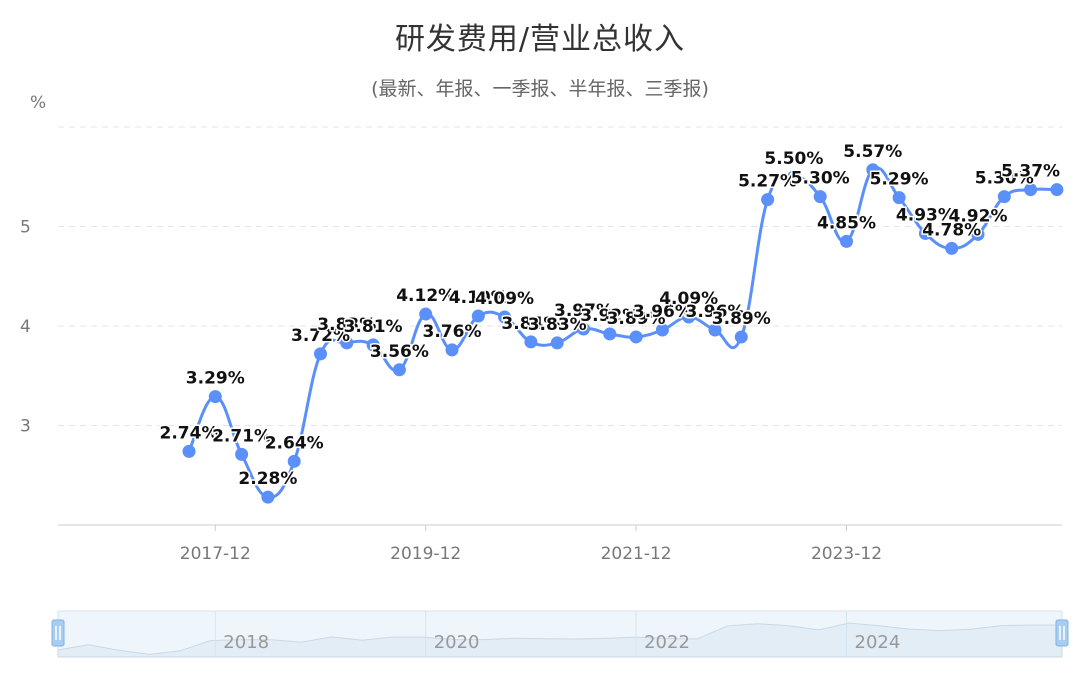  Describe the element at coordinates (25, 228) in the screenshot. I see `y-tick-label: 5` at that location.